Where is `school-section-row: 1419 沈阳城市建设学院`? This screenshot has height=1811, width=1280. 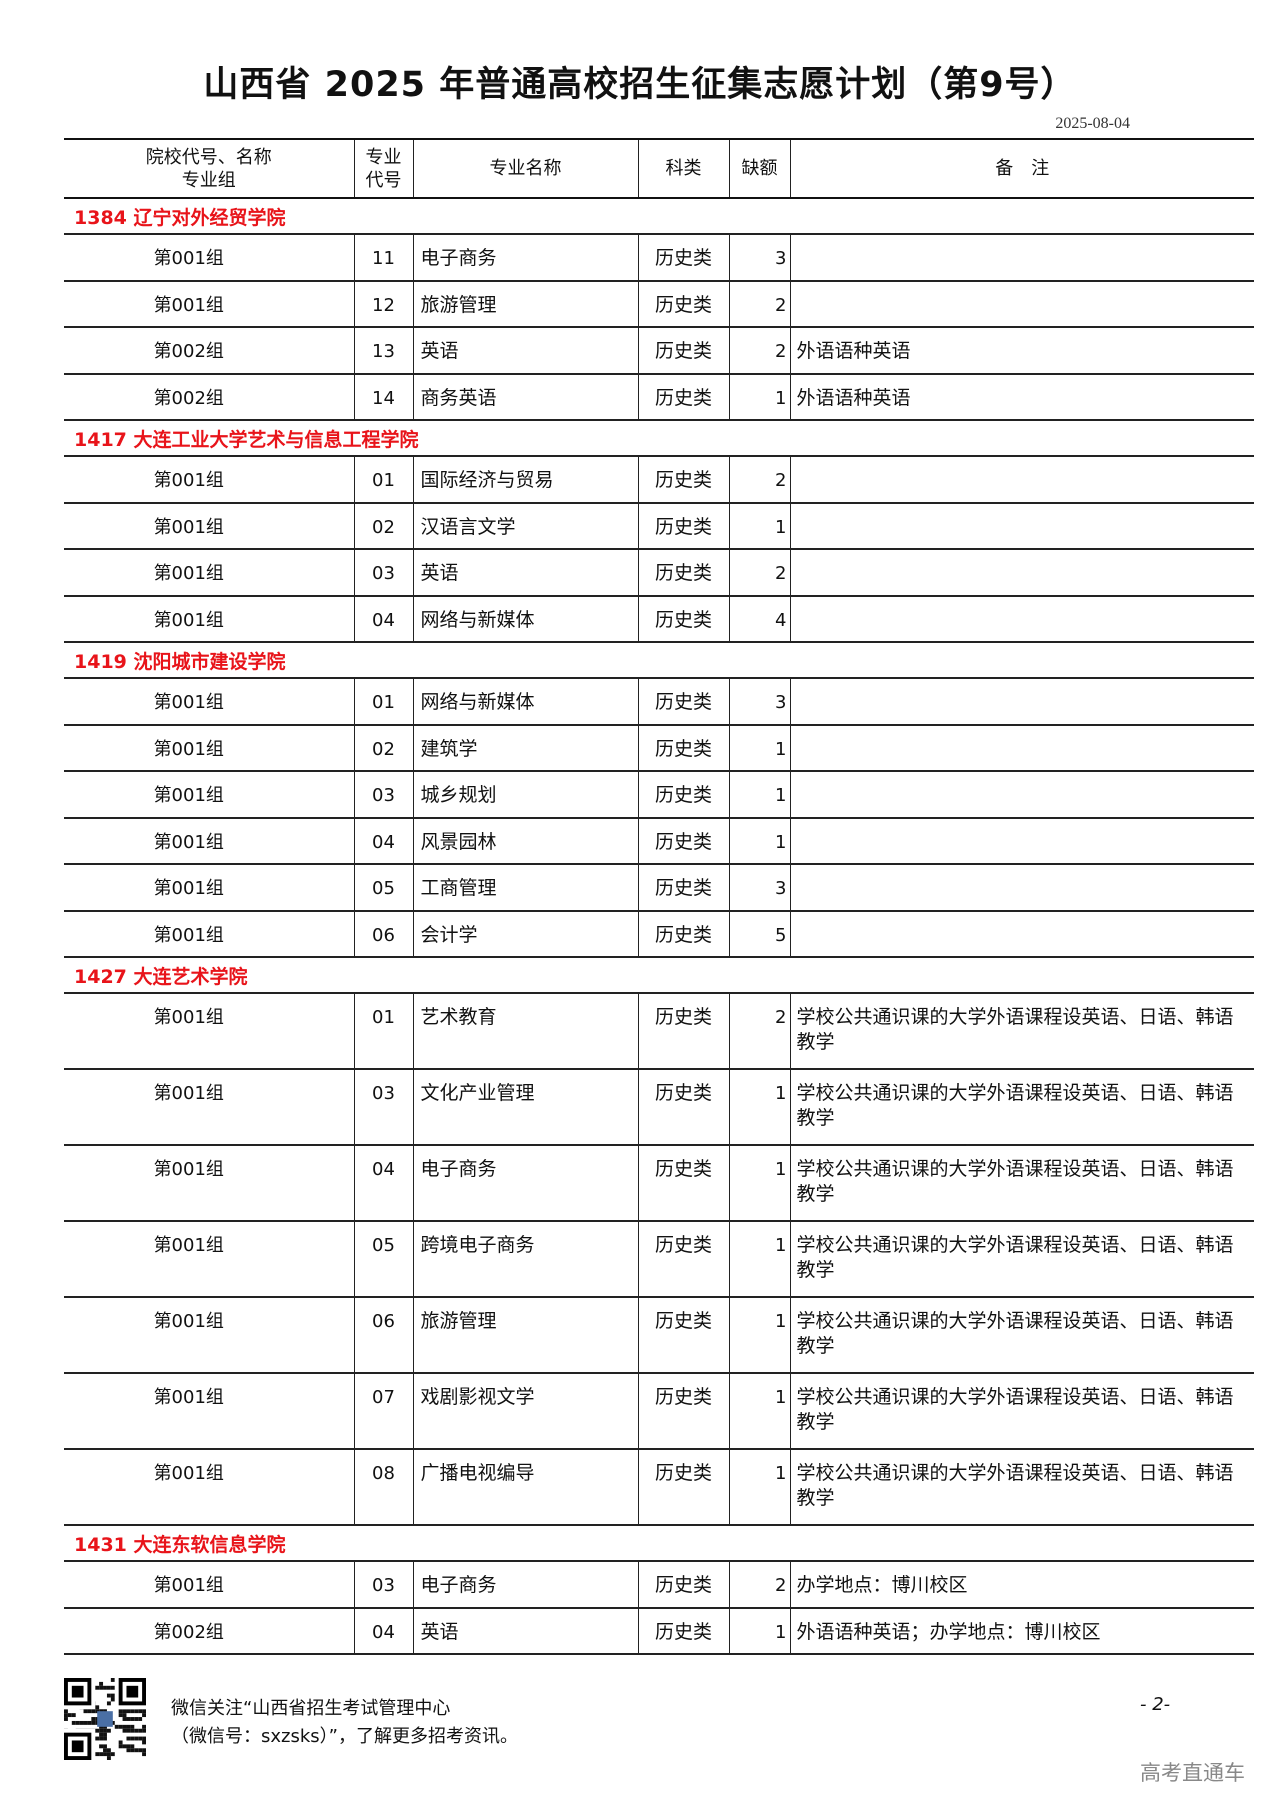
school-section-row: 1419 沈阳城市建设学院 is located at coordinates (659, 660).